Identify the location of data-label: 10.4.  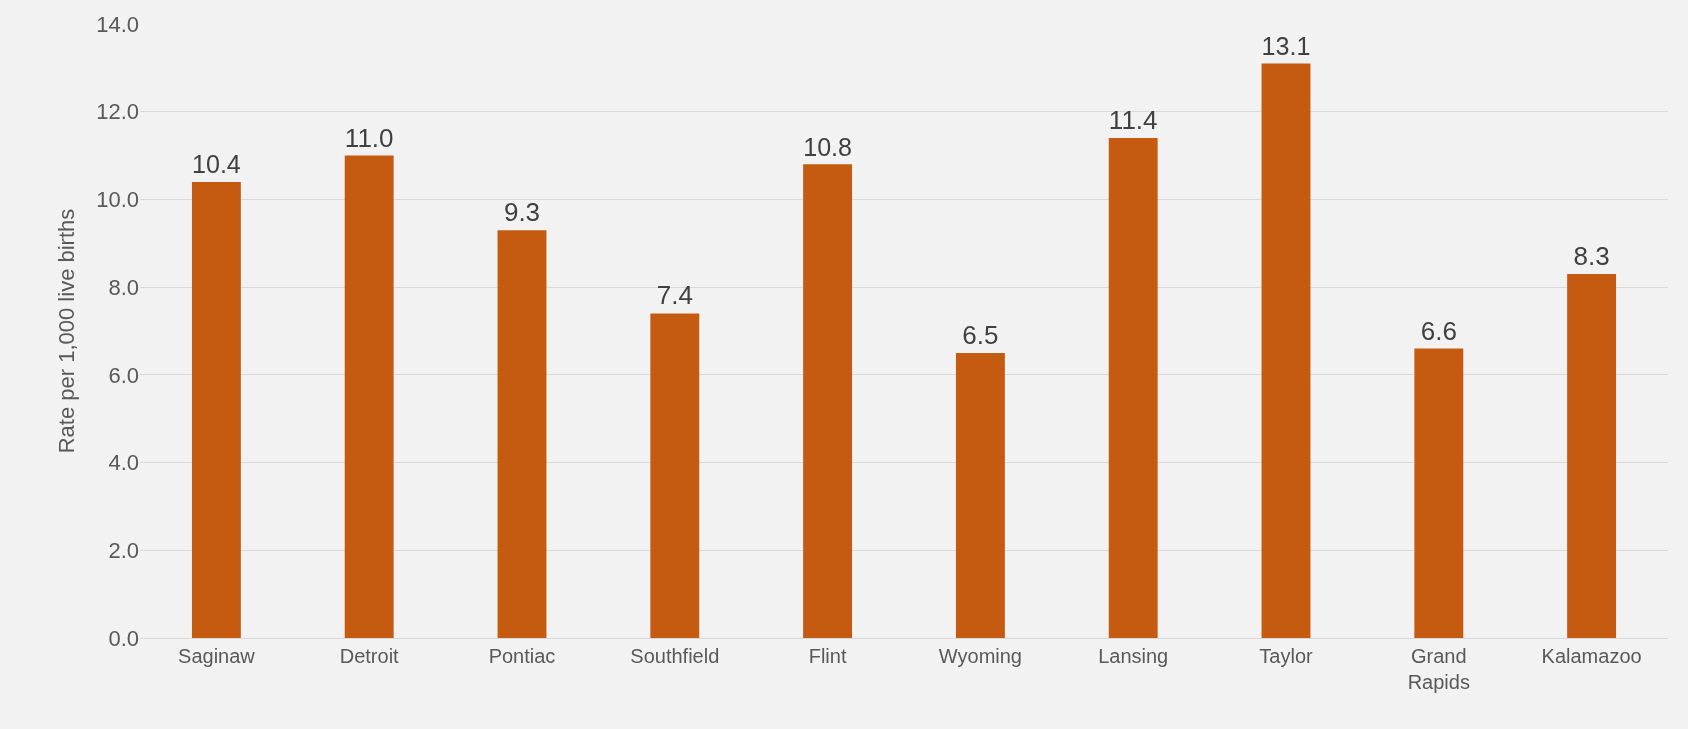
(216, 164).